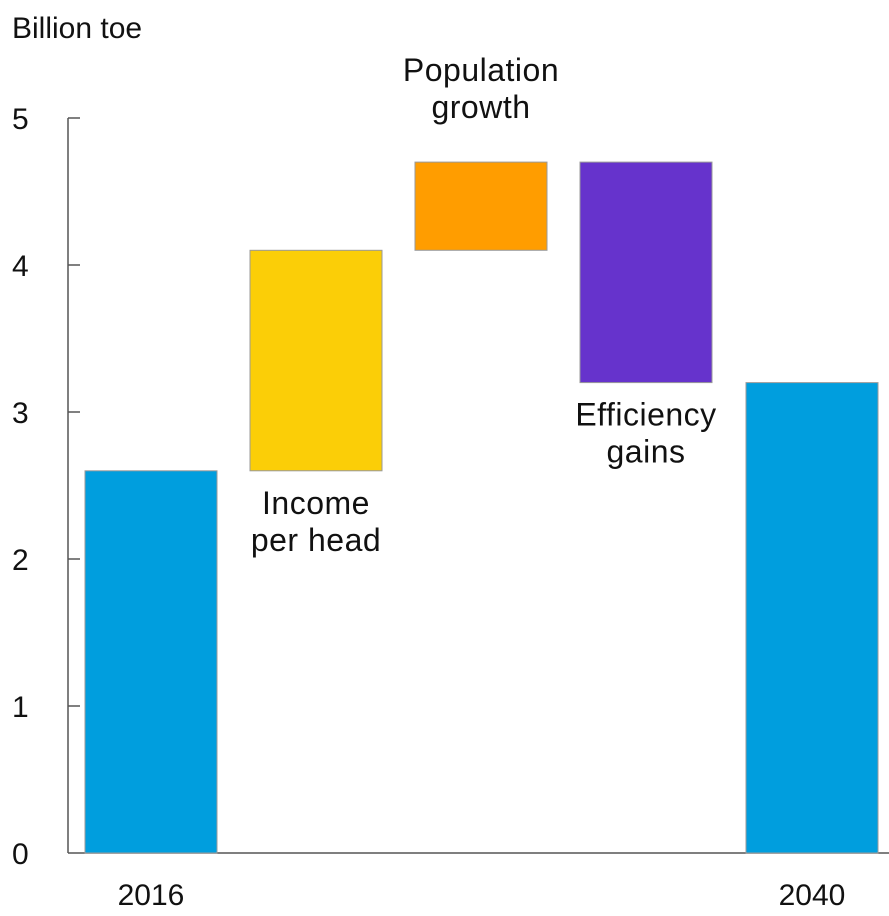 The image size is (889, 916). What do you see at coordinates (77, 28) in the screenshot?
I see `y-axis-unit-label: Billion toe` at bounding box center [77, 28].